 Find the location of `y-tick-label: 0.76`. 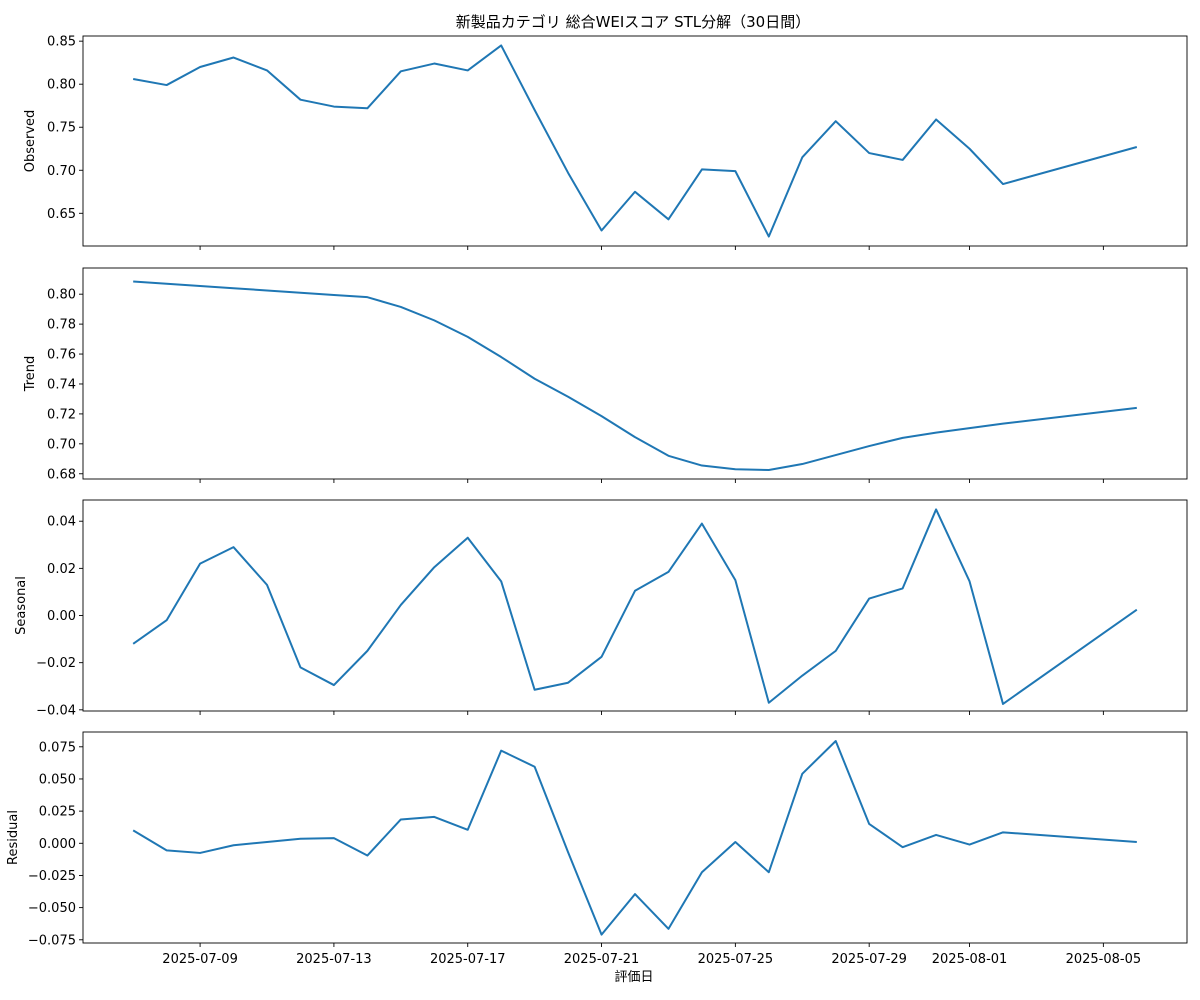

y-tick-label: 0.76 is located at coordinates (61, 355).